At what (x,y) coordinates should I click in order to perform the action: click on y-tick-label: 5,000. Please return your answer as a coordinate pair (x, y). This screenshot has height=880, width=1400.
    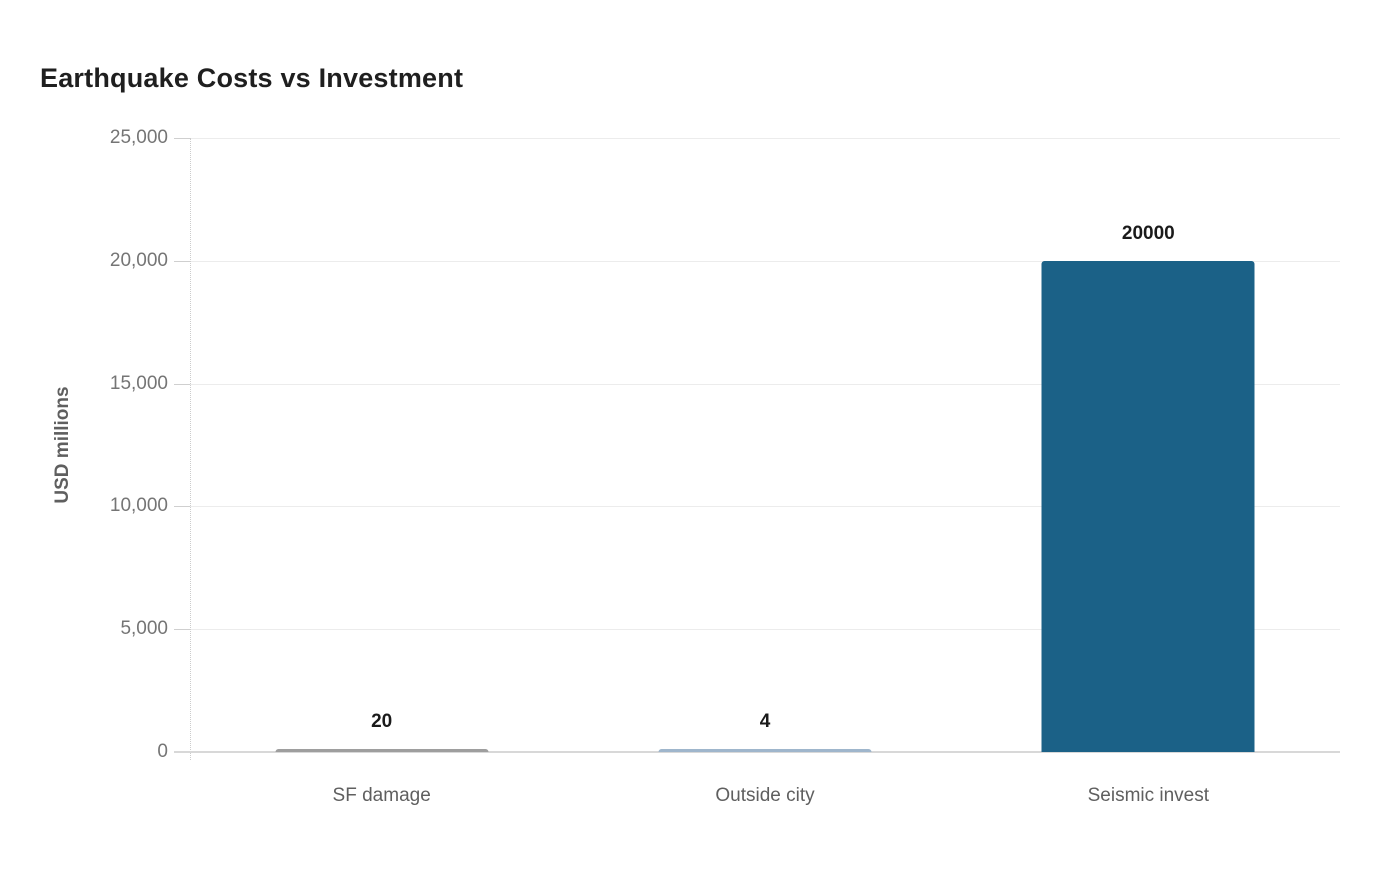
    Looking at the image, I should click on (144, 629).